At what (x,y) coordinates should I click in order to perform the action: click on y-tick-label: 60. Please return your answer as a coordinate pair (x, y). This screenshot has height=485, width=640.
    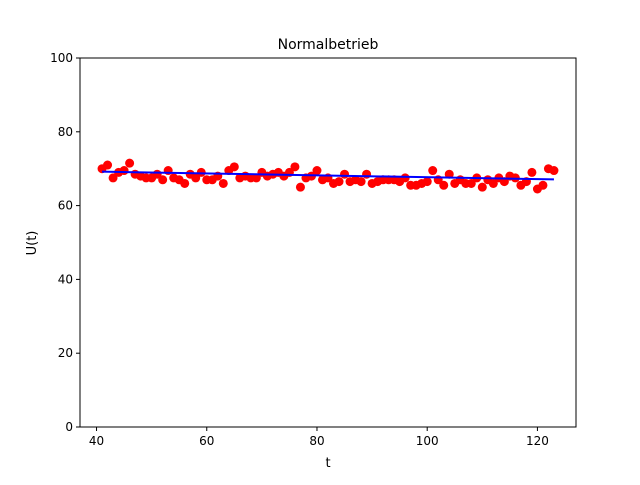
    Looking at the image, I should click on (65, 206).